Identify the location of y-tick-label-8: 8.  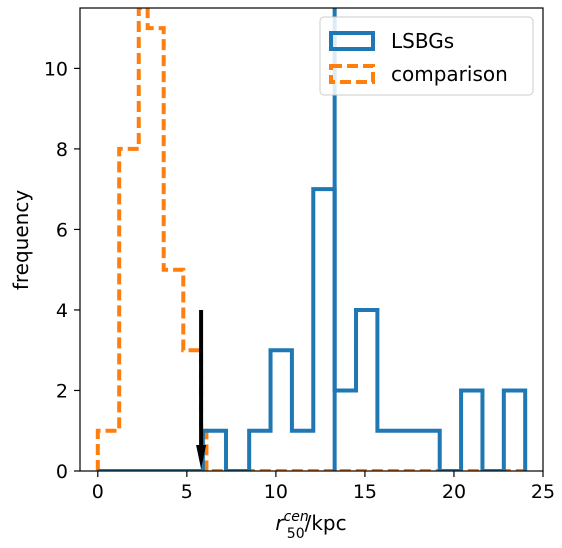
(62, 150).